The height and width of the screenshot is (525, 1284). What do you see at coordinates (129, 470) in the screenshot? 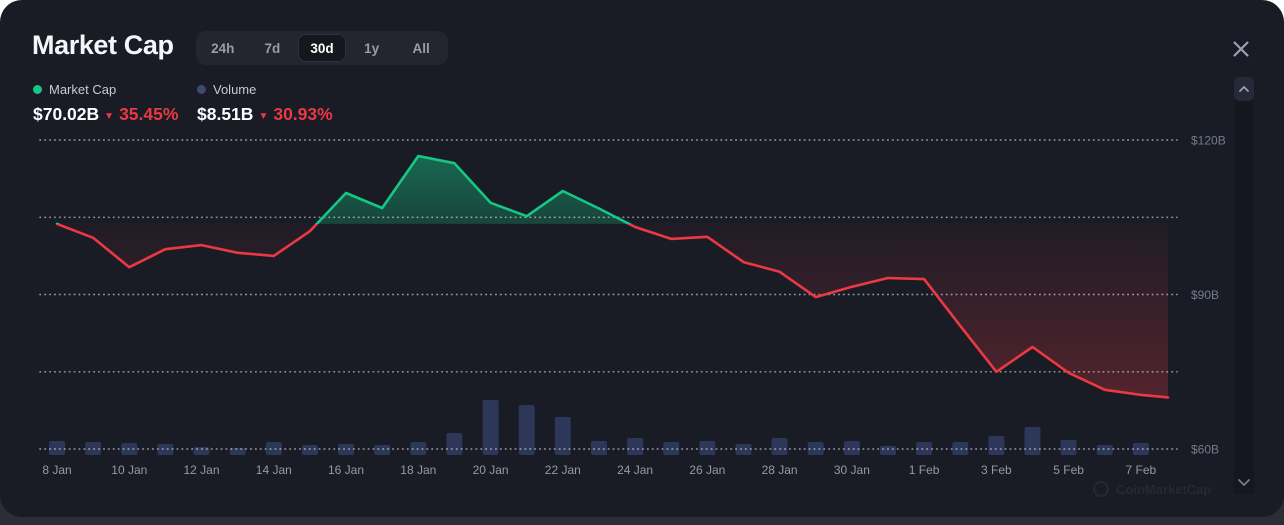
I see `x-axis-label: 10 Jan` at bounding box center [129, 470].